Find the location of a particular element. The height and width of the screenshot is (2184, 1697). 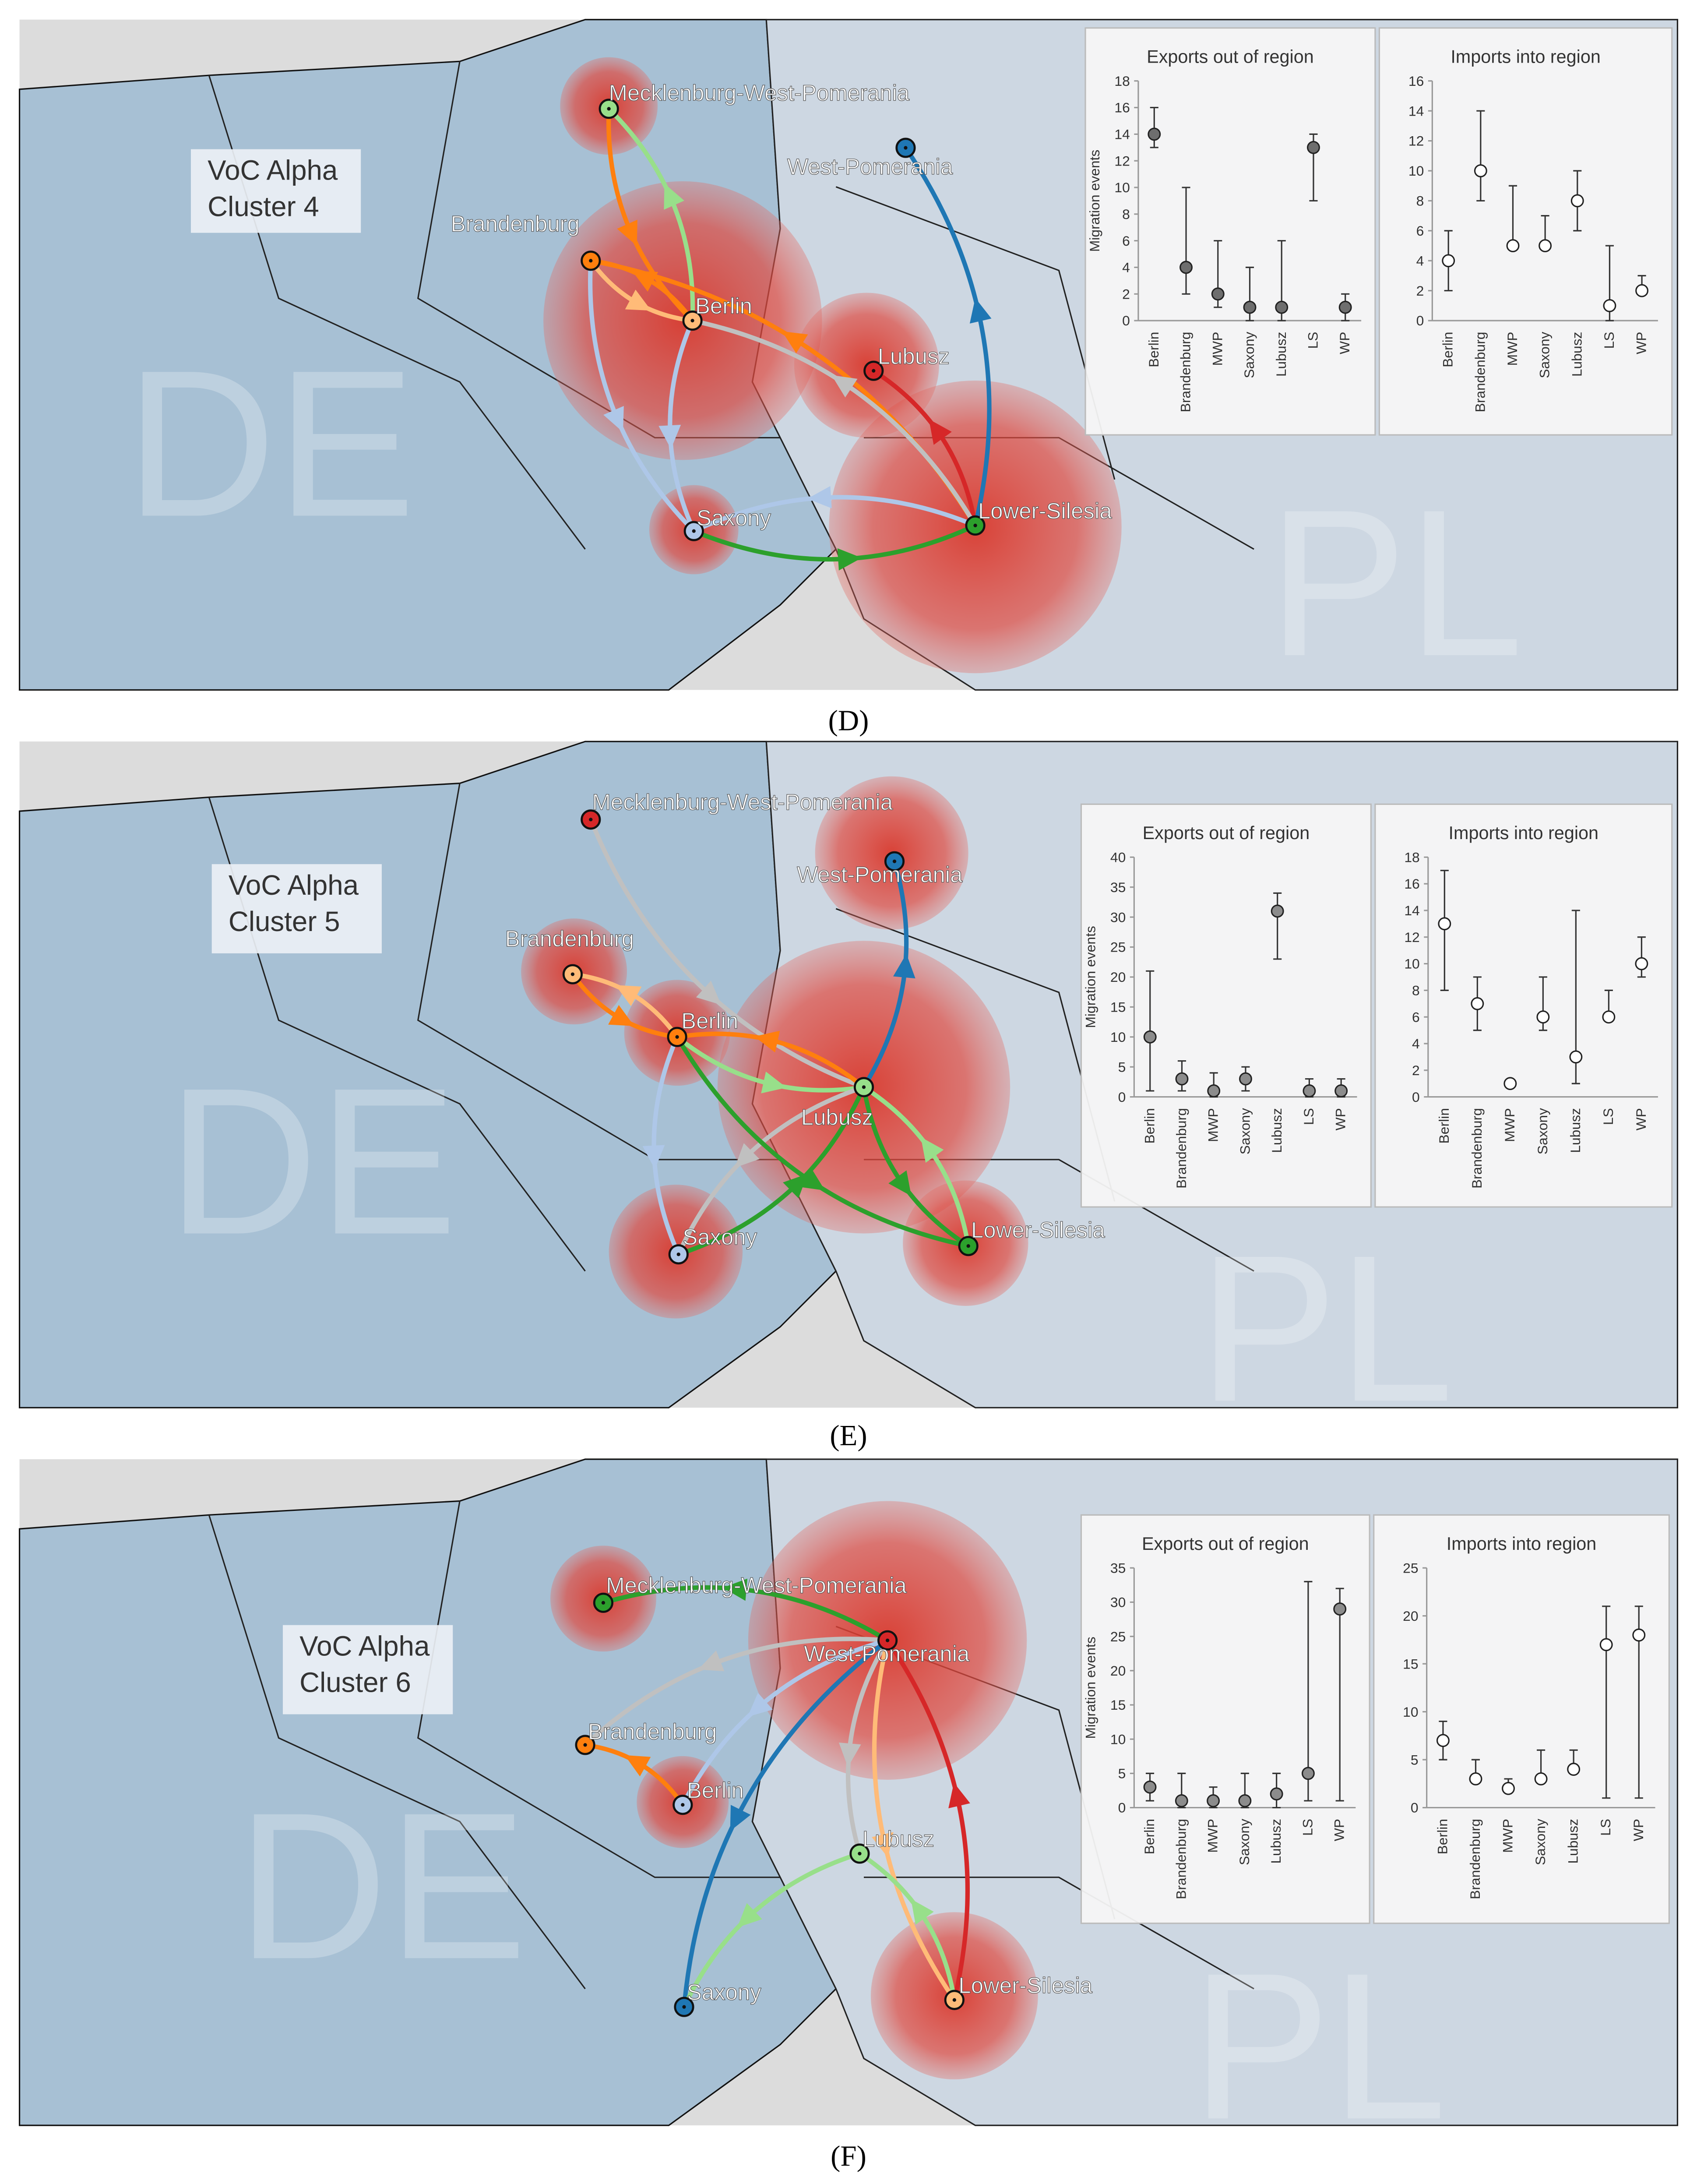

chart-panel is located at coordinates (1225, 1719).